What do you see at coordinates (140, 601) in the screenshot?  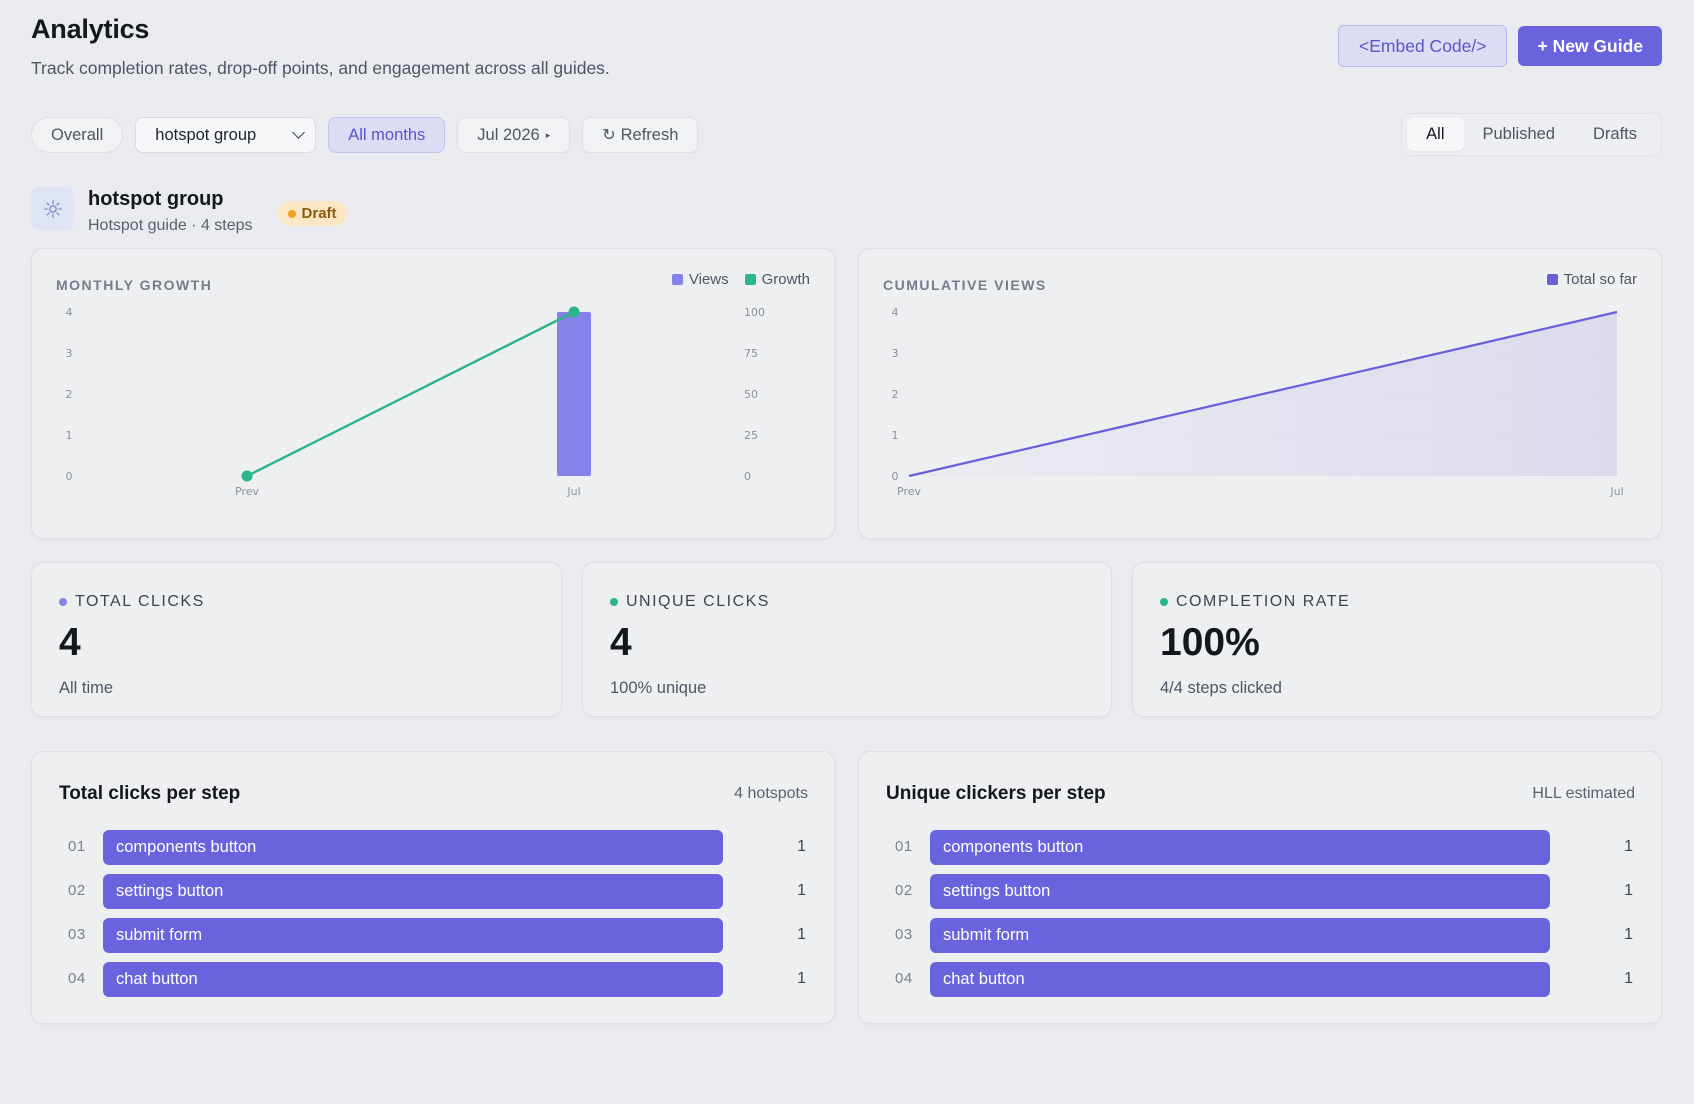 I see `stat-label-text: TOTAL CLICKS` at bounding box center [140, 601].